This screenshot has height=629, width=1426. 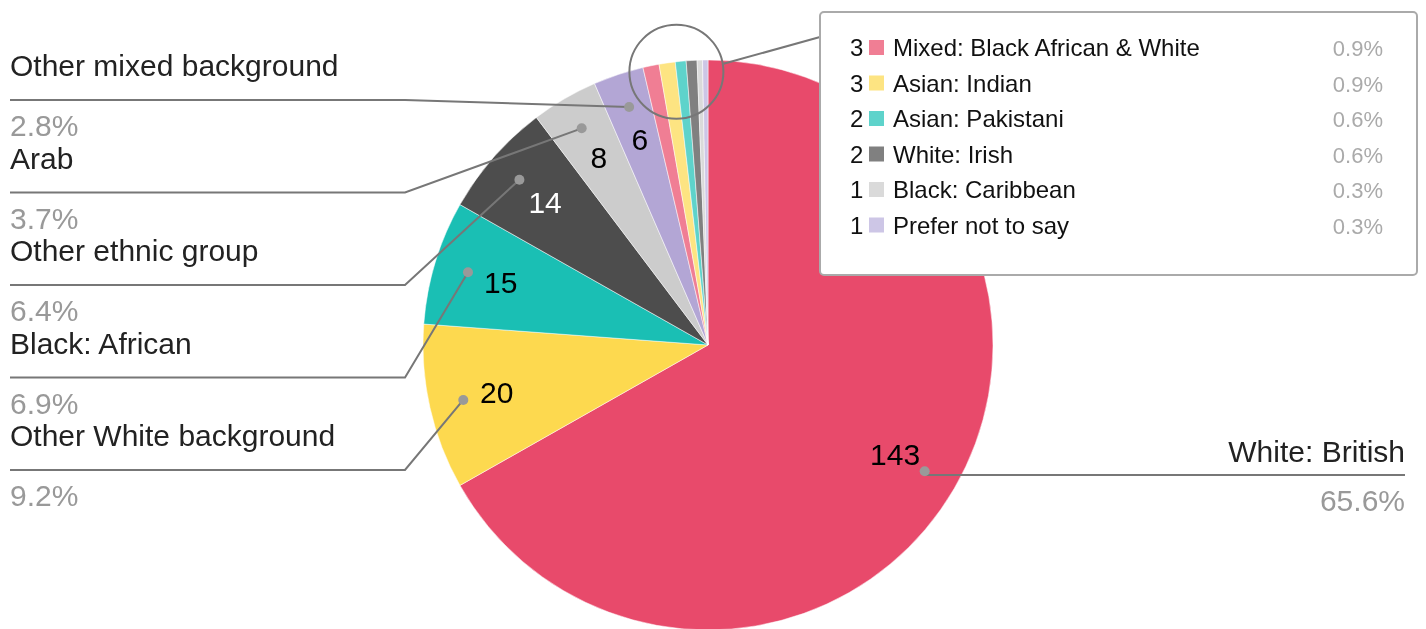 I want to click on data-label: 3.7%, so click(x=44, y=218).